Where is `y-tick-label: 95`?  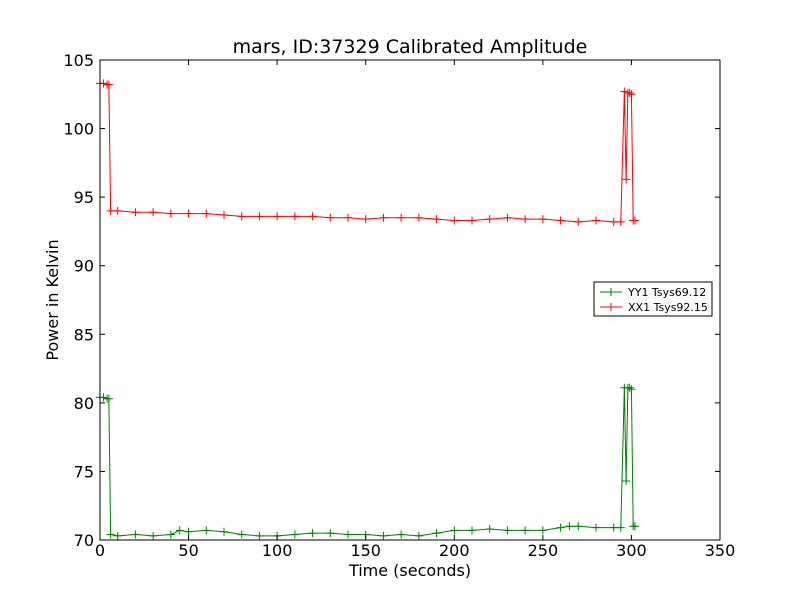 y-tick-label: 95 is located at coordinates (84, 197).